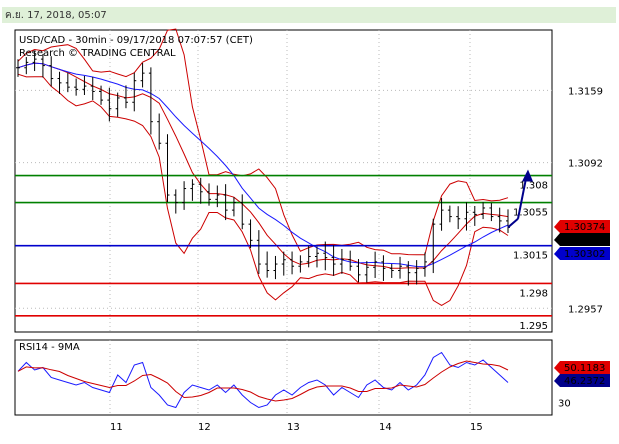  What do you see at coordinates (585, 309) in the screenshot?
I see `y-tick-label: 1.2957` at bounding box center [585, 309].